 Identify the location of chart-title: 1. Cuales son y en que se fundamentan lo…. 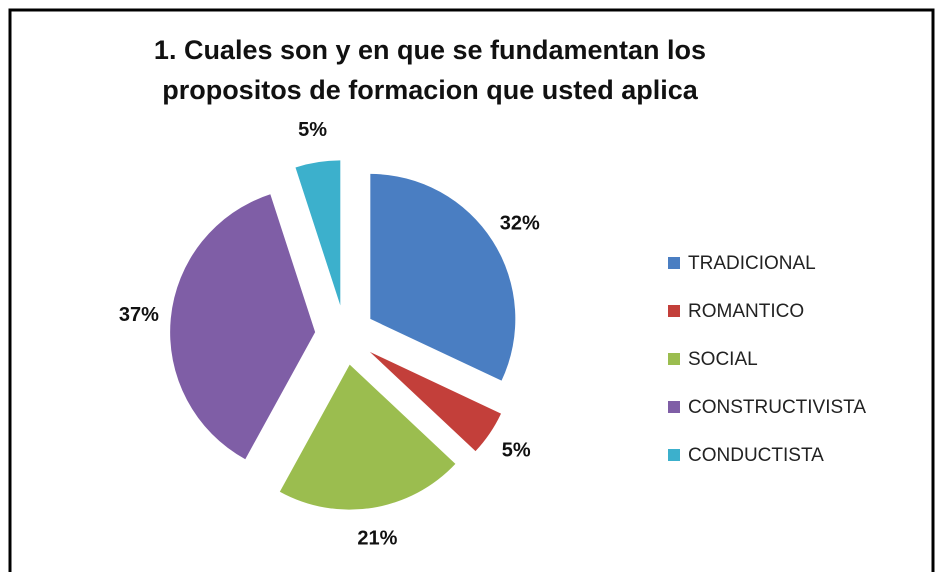
(430, 70).